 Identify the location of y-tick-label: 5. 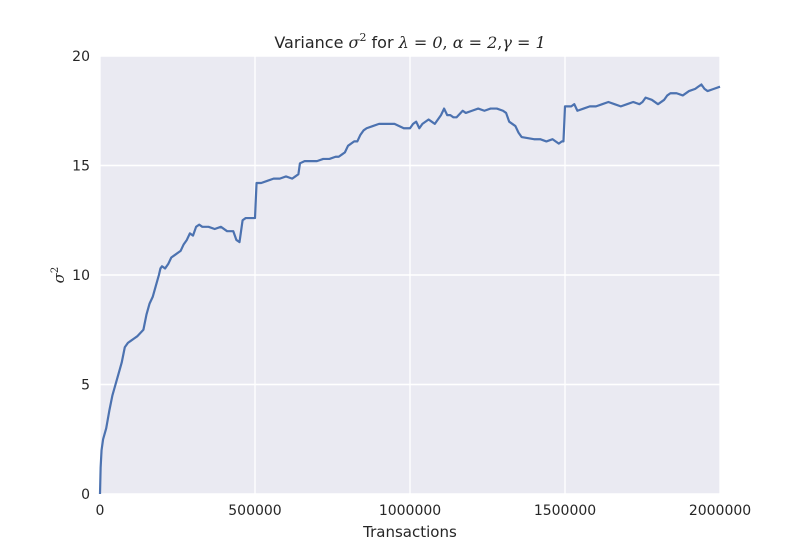
(85, 386).